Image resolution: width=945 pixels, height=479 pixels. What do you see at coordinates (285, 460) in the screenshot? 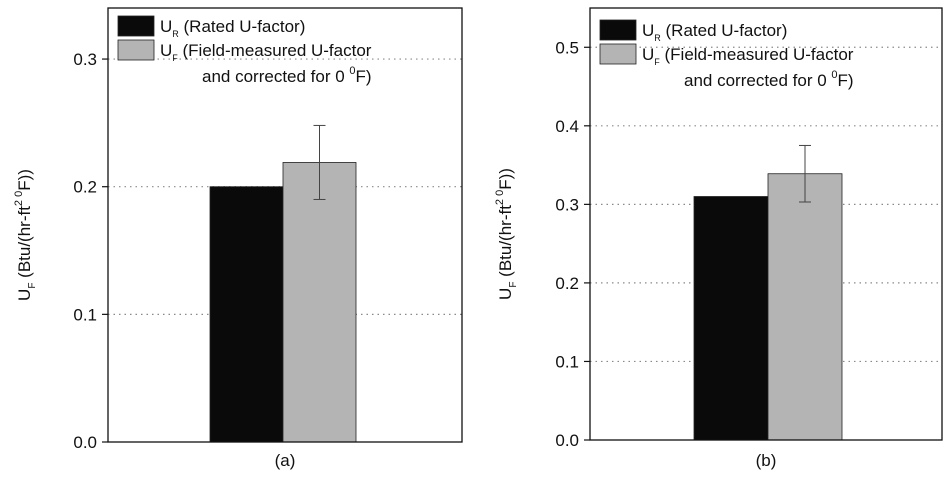
I see `panel-label: (a)` at bounding box center [285, 460].